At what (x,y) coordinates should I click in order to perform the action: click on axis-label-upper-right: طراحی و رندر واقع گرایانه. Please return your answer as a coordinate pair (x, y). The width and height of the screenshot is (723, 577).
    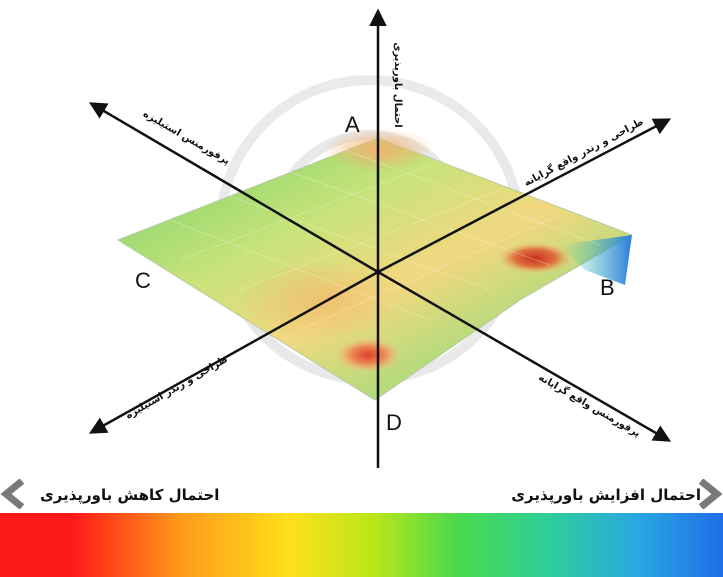
    Looking at the image, I should click on (583, 152).